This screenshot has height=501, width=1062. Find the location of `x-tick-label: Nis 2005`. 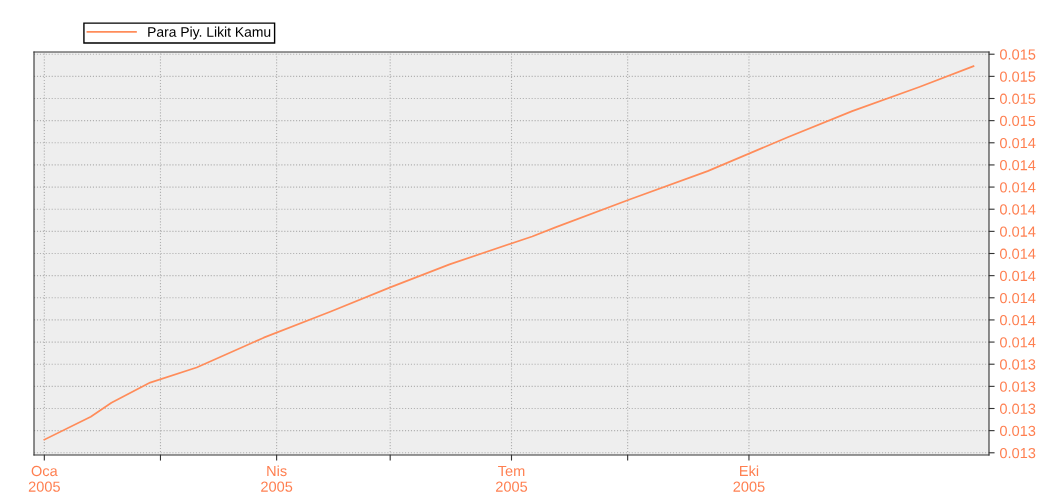

x-tick-label: Nis 2005 is located at coordinates (277, 478).